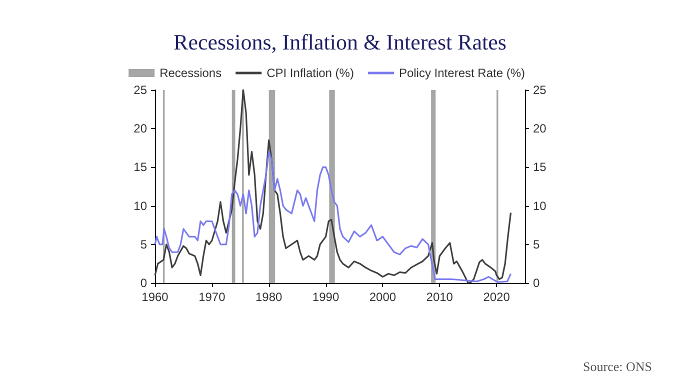  Describe the element at coordinates (617, 366) in the screenshot. I see `source-note: Source: ONS` at that location.